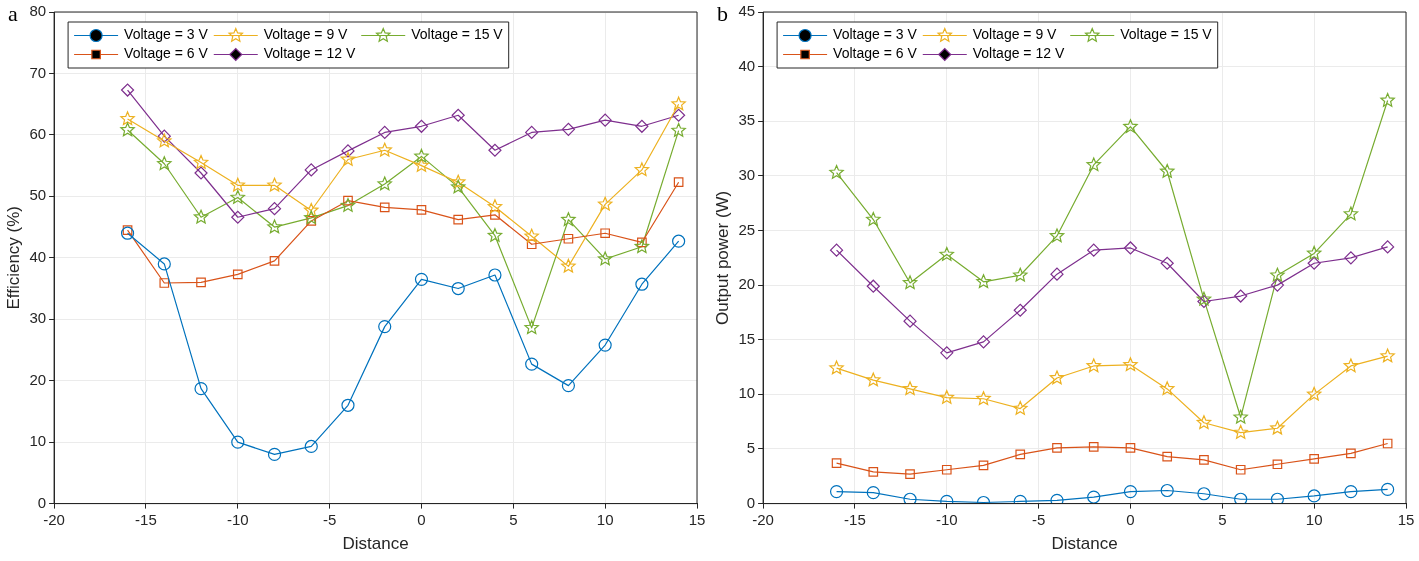  What do you see at coordinates (38, 11) in the screenshot?
I see `y-tick-label: 80` at bounding box center [38, 11].